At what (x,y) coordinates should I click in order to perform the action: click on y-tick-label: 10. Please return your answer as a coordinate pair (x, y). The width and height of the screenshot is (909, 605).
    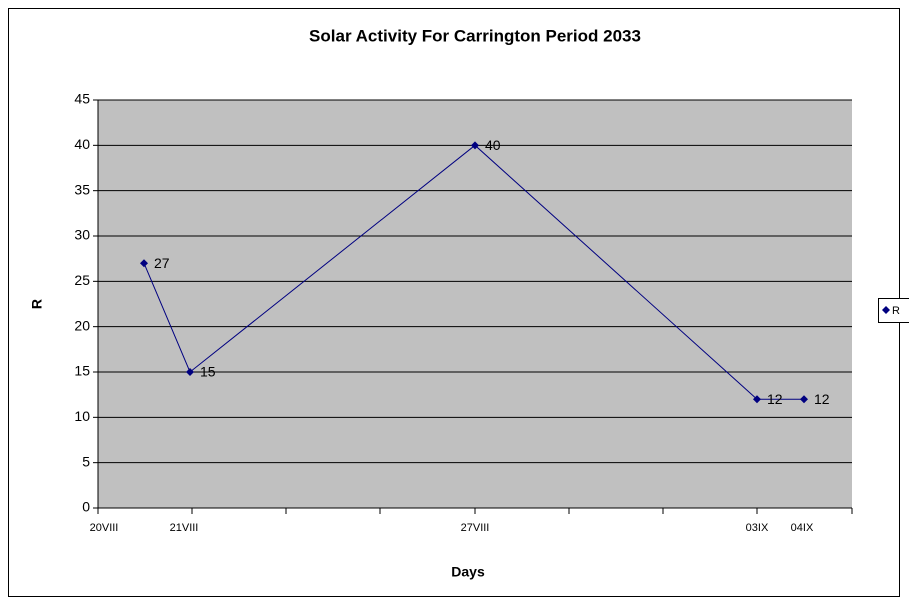
    Looking at the image, I should click on (82, 416).